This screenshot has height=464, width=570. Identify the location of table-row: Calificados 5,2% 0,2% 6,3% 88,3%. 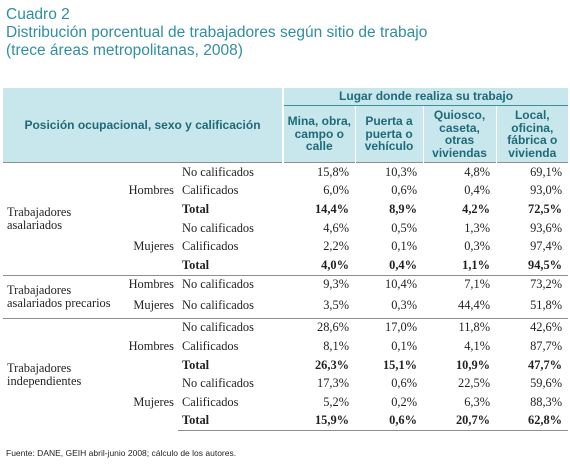
(285, 402).